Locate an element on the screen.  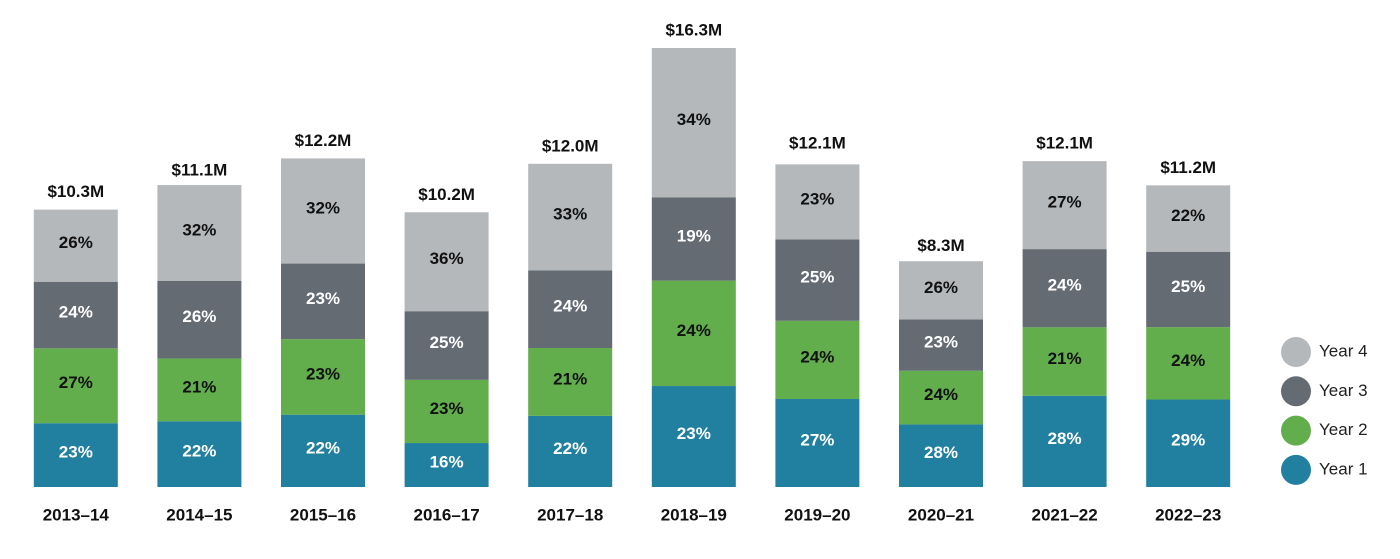
legend-label: Year 4 is located at coordinates (1343, 350).